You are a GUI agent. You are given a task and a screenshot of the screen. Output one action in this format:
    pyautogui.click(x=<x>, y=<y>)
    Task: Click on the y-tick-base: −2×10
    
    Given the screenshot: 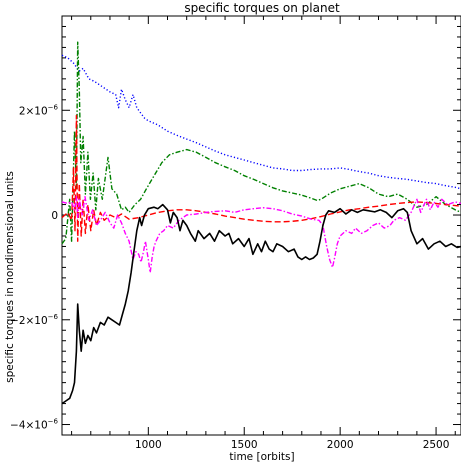 What is the action you would take?
    pyautogui.click(x=29, y=321)
    